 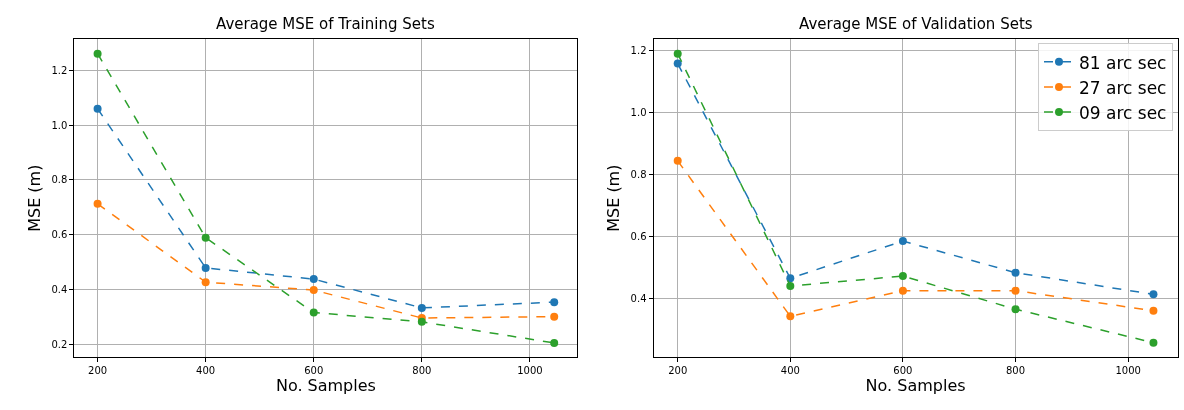 I want to click on legend-label: 81 arc sec, so click(x=1122, y=62).